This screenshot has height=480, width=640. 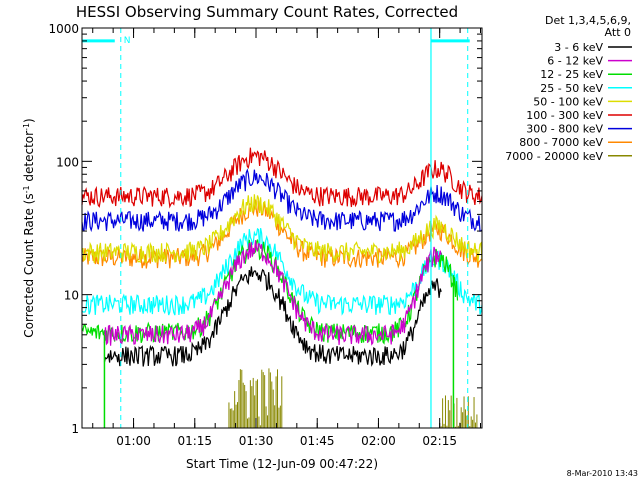 I want to click on x-axis-label: Start Time (12-Jun-09 00:47:22), so click(x=282, y=464).